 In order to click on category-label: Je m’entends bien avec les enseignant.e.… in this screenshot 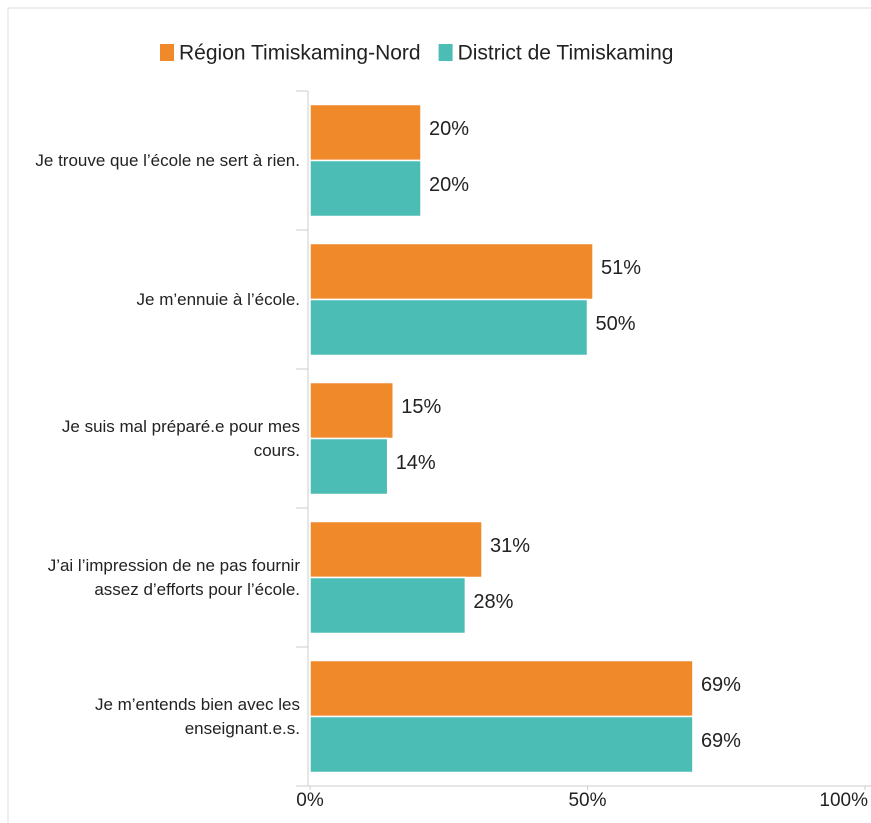, I will do `click(197, 716)`.